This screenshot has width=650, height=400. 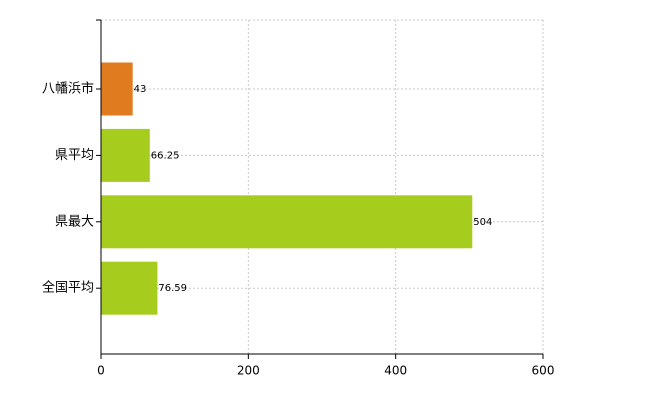 What do you see at coordinates (543, 371) in the screenshot?
I see `x-tick-label: 600` at bounding box center [543, 371].